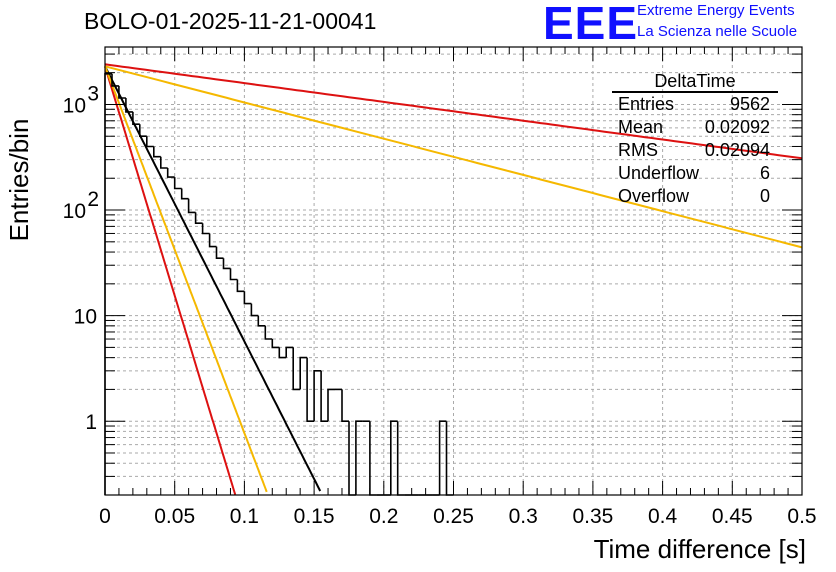  I want to click on x-tick-label: 0.5, so click(801, 516).